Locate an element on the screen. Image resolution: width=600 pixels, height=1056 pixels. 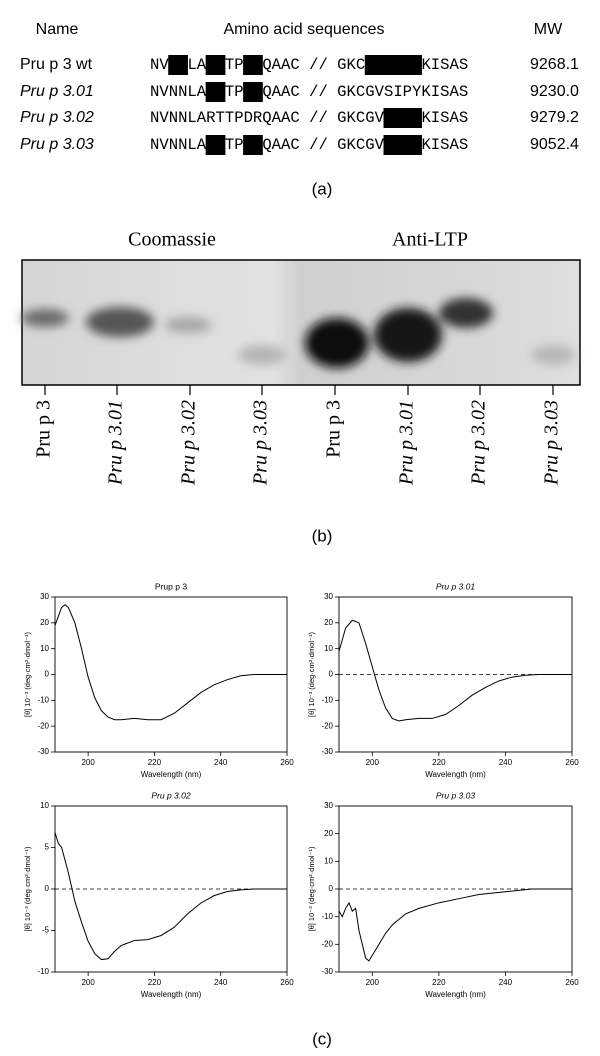
y-tick-label: 20 is located at coordinates (44, 622).